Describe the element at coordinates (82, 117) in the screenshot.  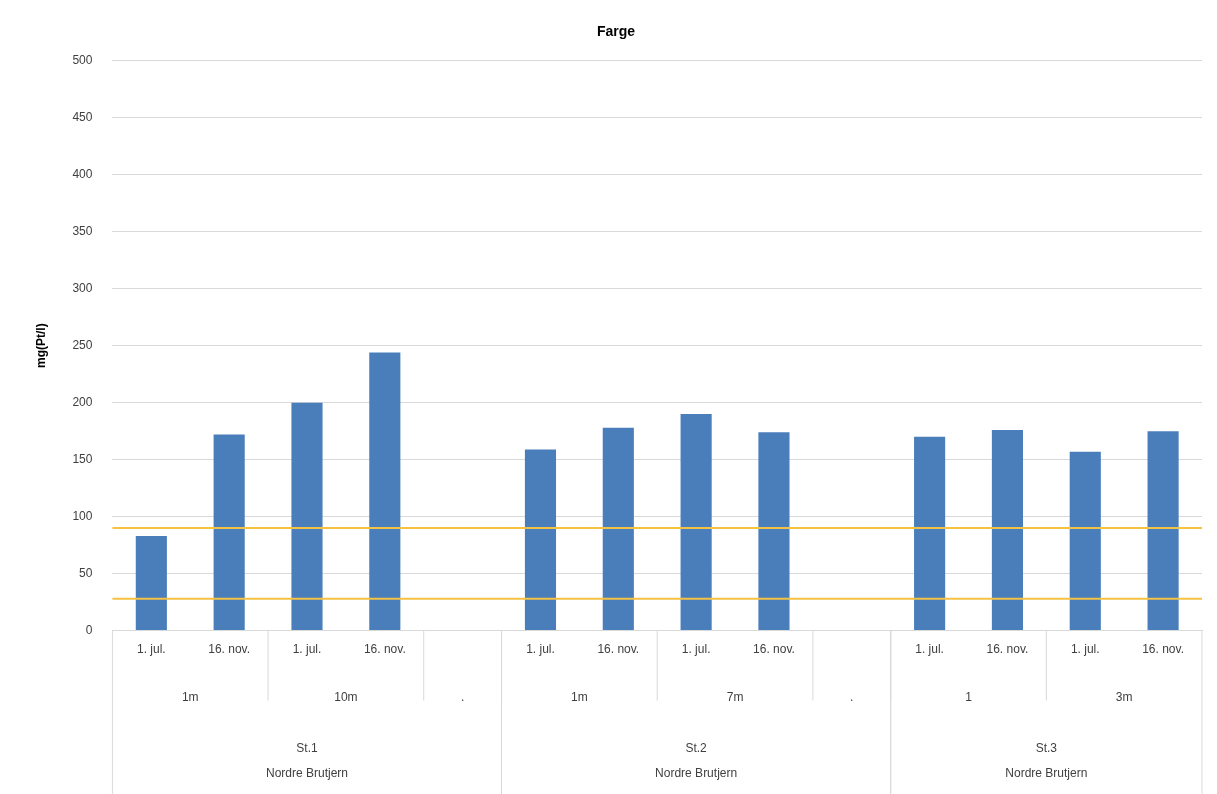
I see `y-tick-label: 450` at that location.